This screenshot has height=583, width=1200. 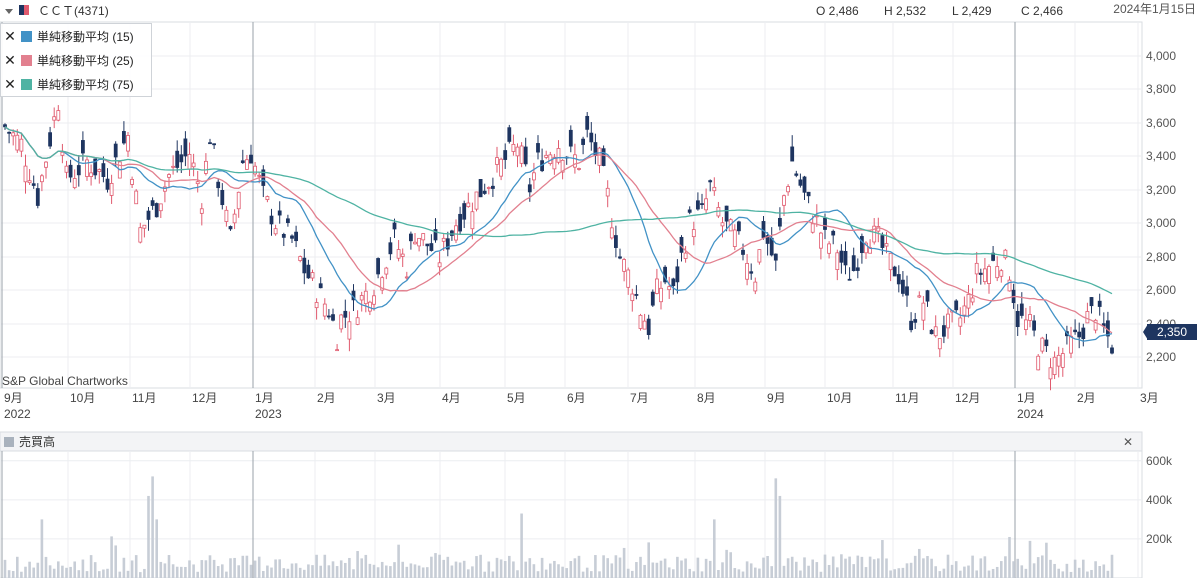 I want to click on remove-ma75-icon: ✕, so click(x=10, y=83).